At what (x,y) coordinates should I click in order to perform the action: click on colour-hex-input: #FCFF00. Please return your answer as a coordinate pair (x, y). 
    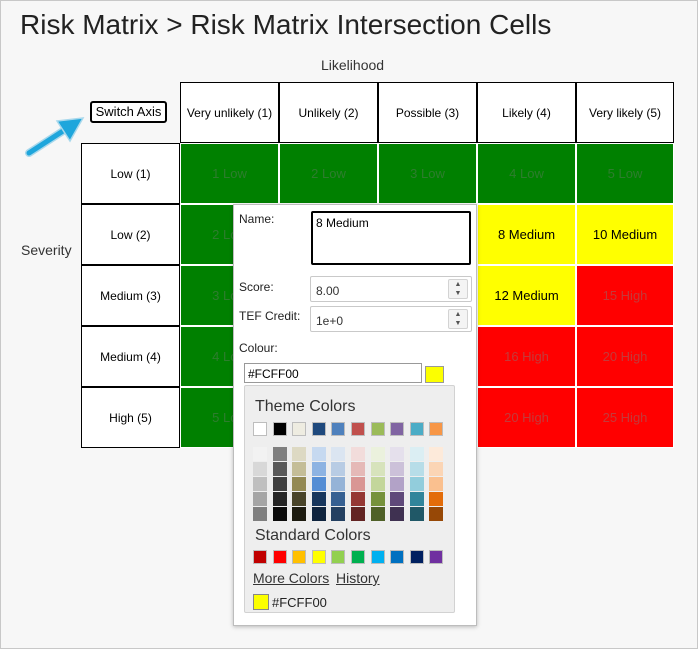
    Looking at the image, I should click on (333, 373).